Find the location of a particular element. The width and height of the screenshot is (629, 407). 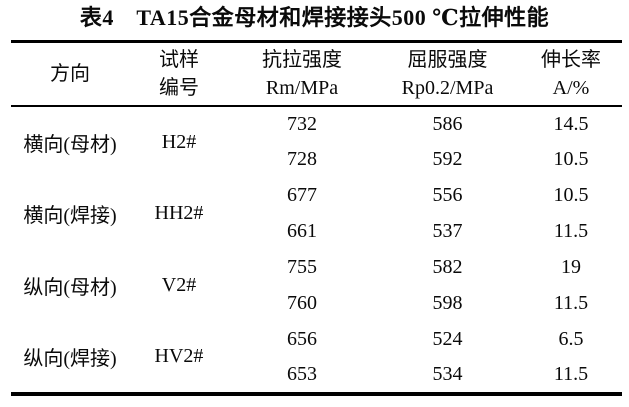

cell-specimen: HV2# is located at coordinates (179, 356).